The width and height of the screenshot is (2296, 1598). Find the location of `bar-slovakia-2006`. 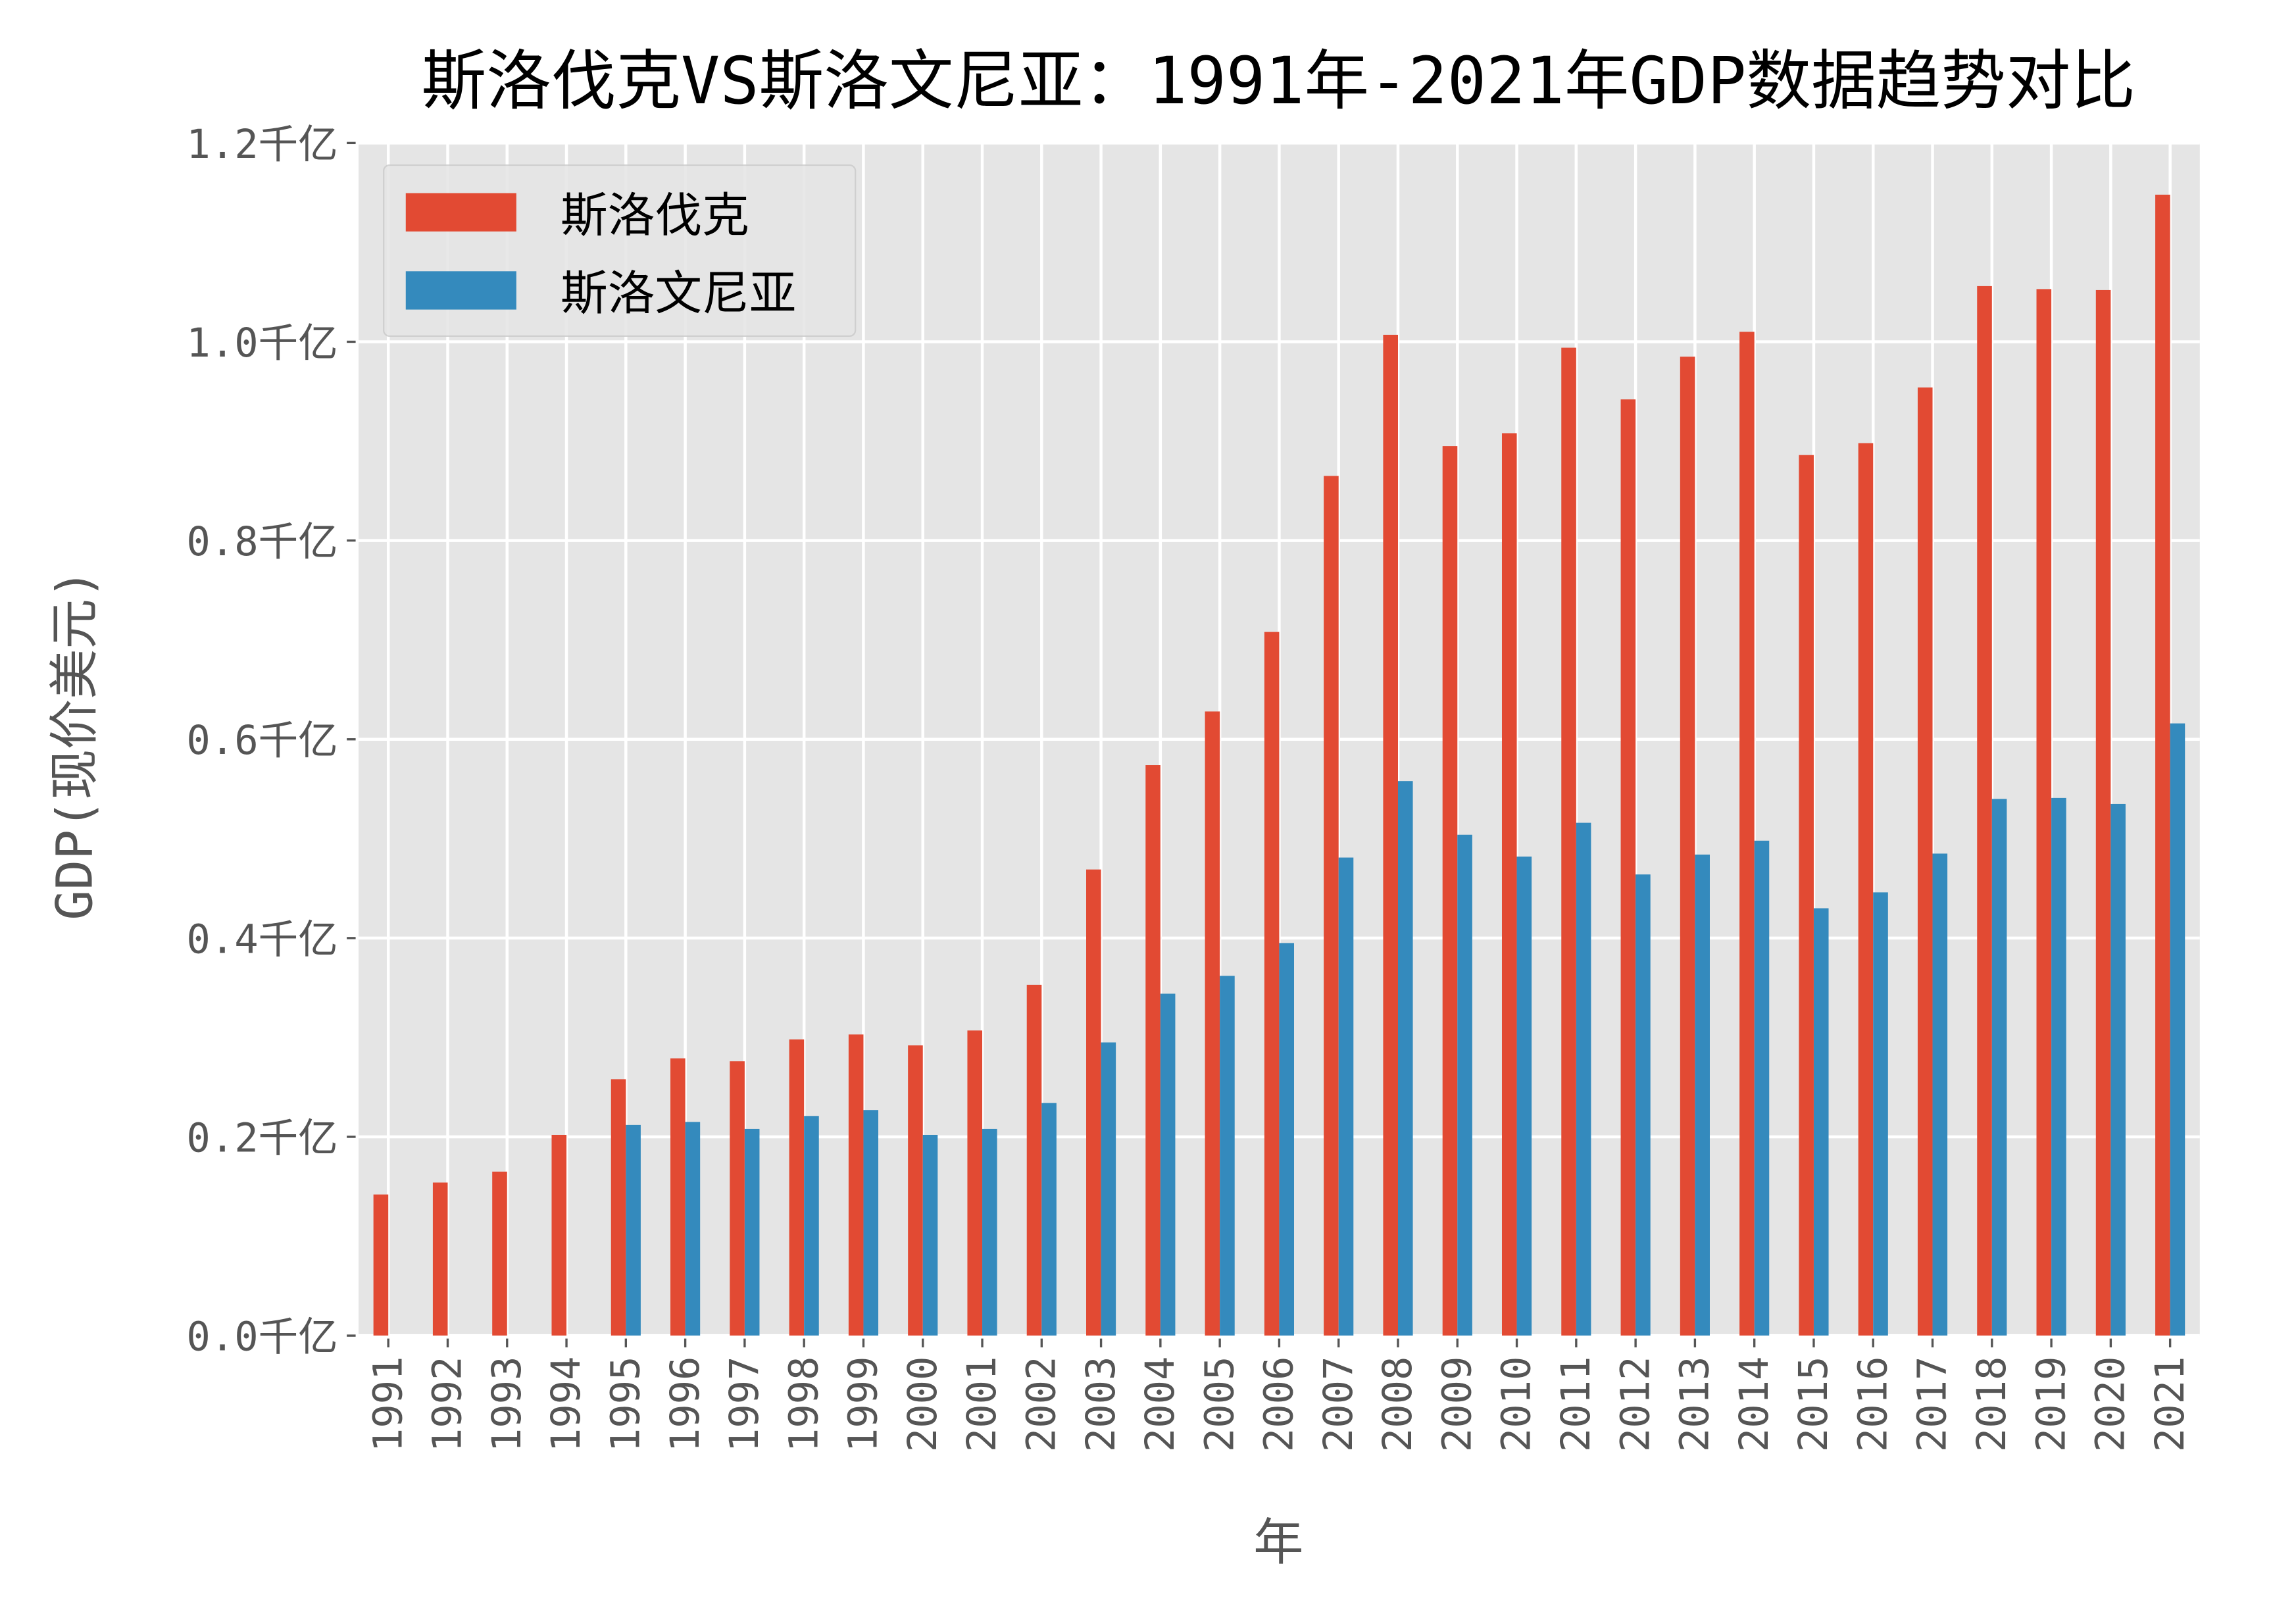

bar-slovakia-2006 is located at coordinates (1272, 984).